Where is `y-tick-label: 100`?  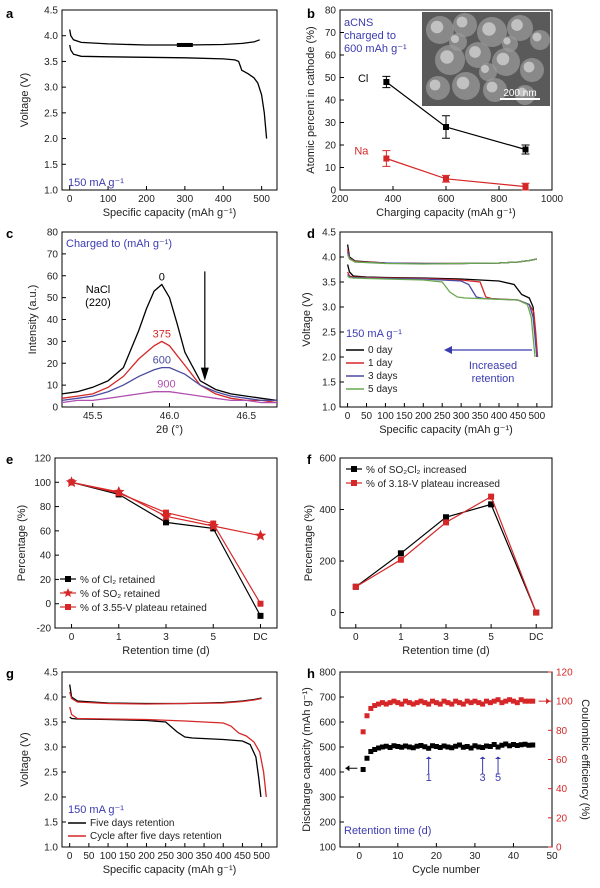
y-tick-label: 100 is located at coordinates (42, 483).